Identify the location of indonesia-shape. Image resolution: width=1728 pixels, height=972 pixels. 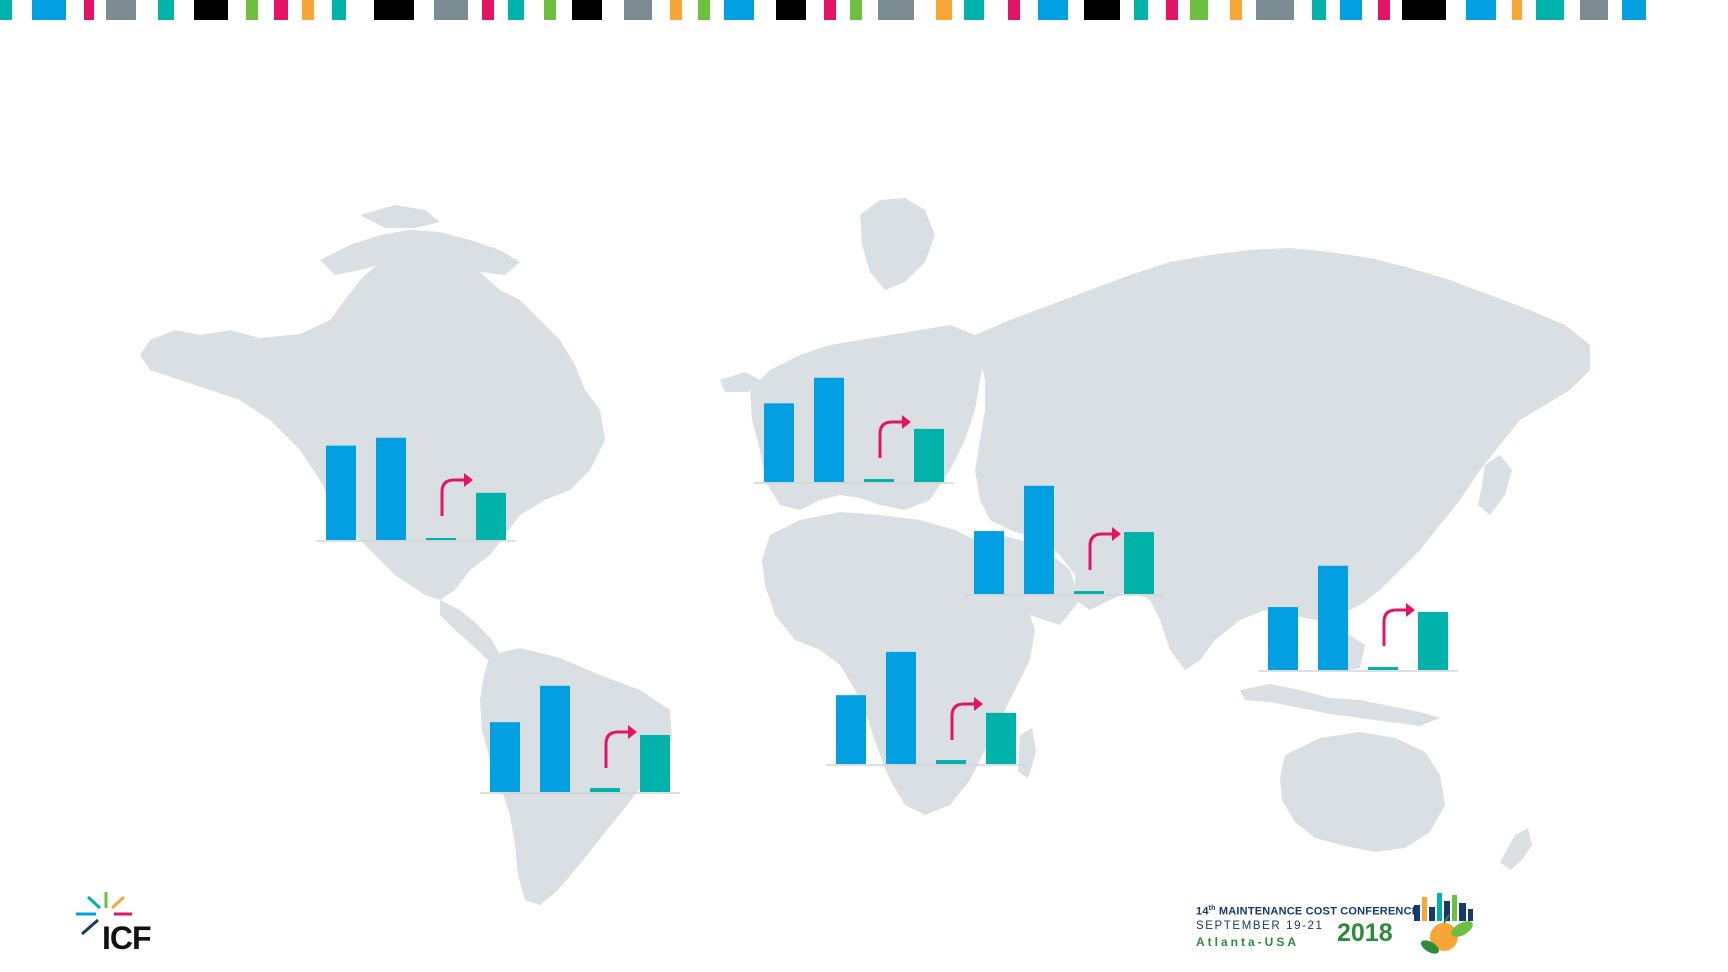
(1340, 705).